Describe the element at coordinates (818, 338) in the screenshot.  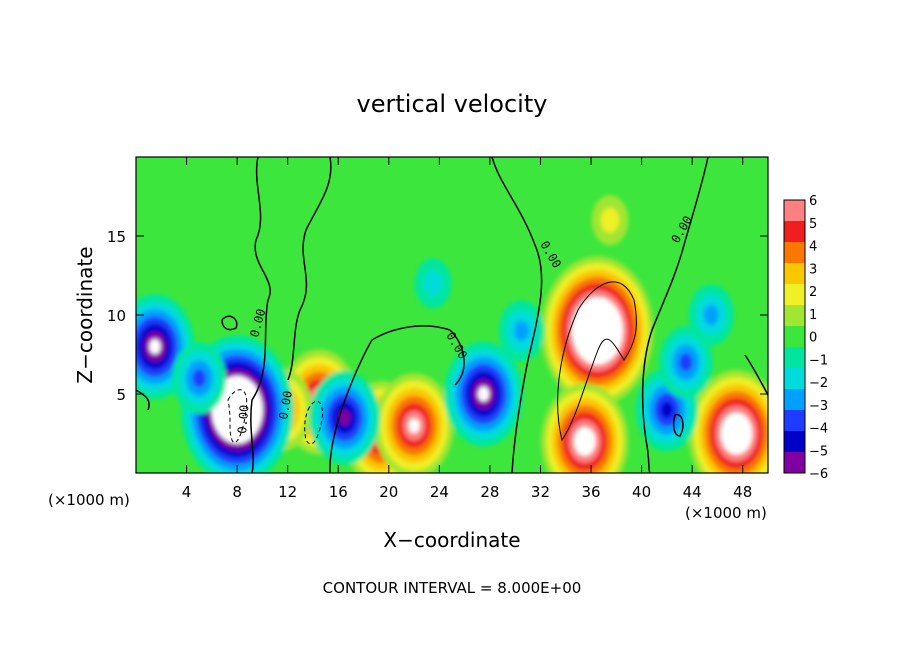
I see `colorbar-labels: 6 5 4 3 2 1 0 −1 −2 −3 −4 −5 −6` at that location.